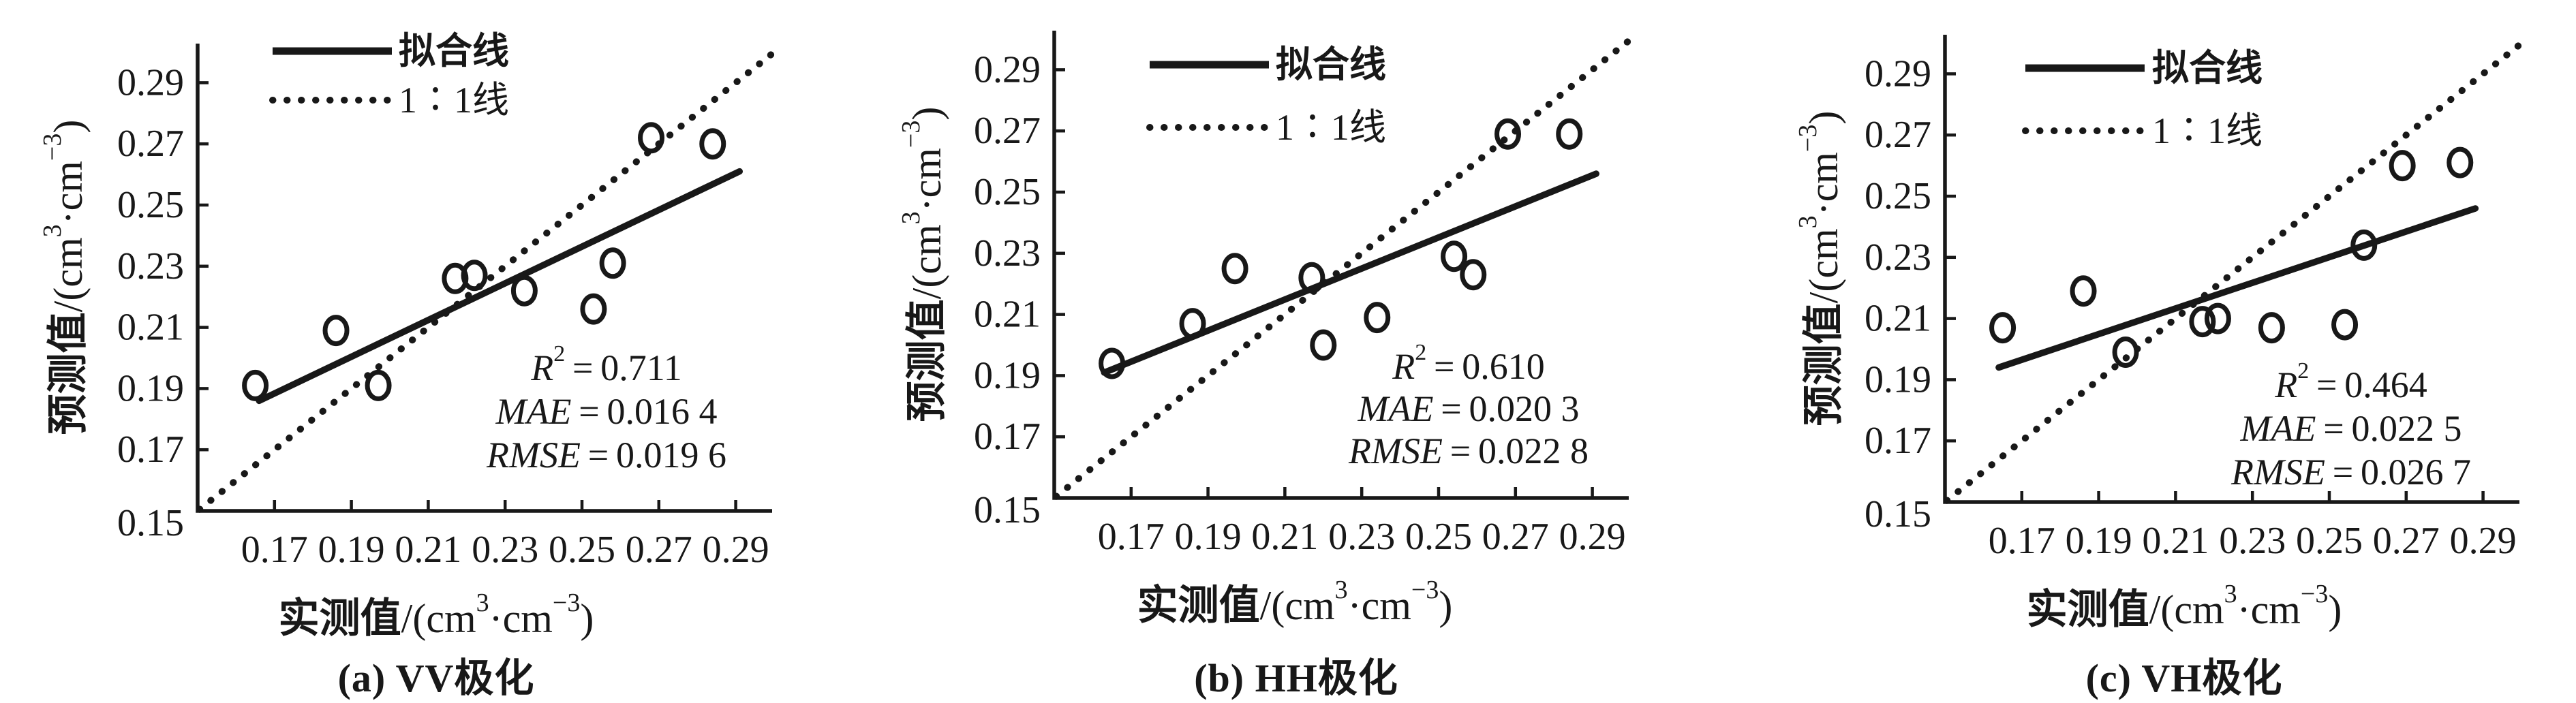 The image size is (2576, 703). Describe the element at coordinates (2350, 472) in the screenshot. I see `stat-rmse: RMSE = 0.026 7` at that location.